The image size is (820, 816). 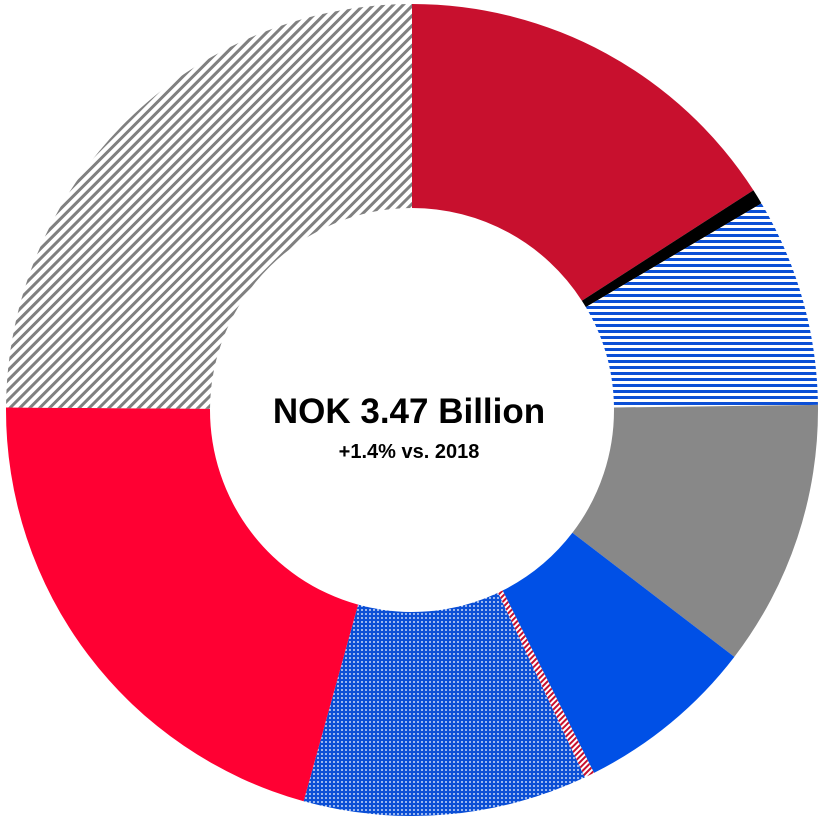 I want to click on center-subtitle: +1.4% vs. 2018, so click(x=409, y=452).